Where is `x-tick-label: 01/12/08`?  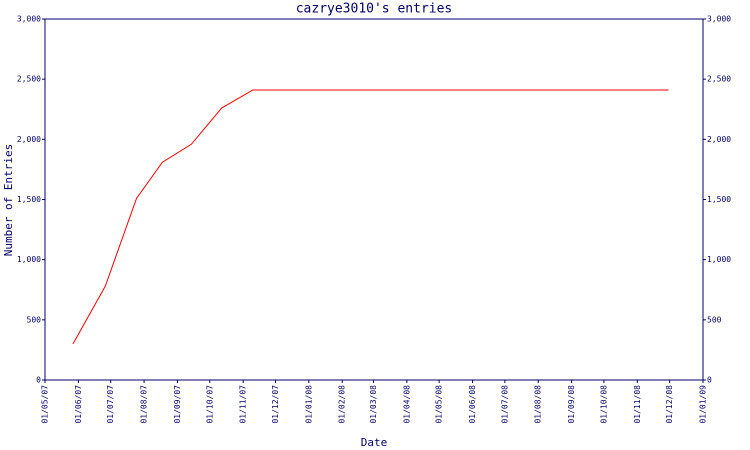 x-tick-label: 01/12/08 is located at coordinates (669, 404).